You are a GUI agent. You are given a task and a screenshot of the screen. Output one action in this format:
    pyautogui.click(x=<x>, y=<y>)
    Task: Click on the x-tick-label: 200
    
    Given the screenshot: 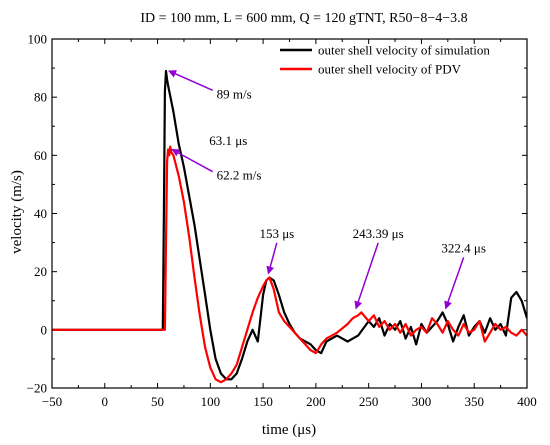 What is the action you would take?
    pyautogui.click(x=316, y=401)
    